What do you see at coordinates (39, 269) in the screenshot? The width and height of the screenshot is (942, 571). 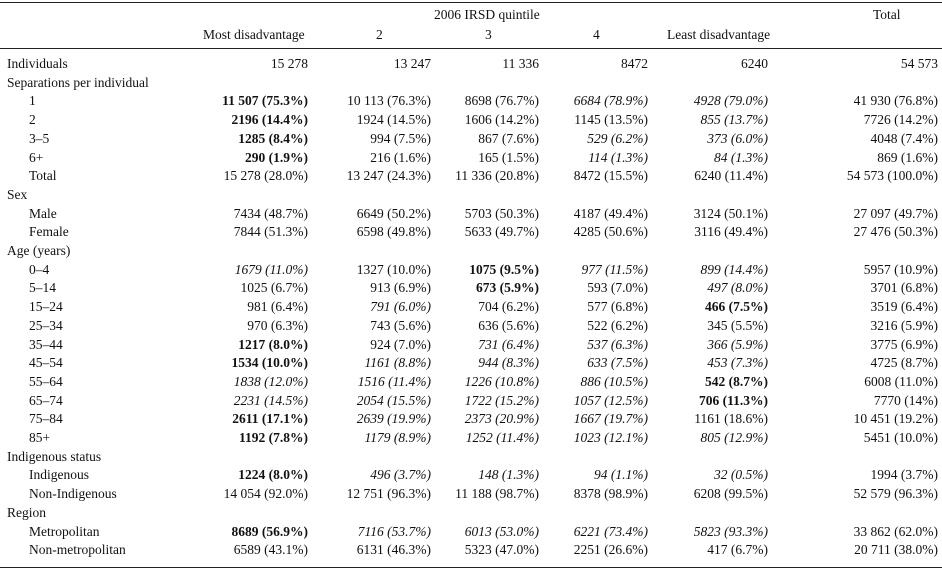 I see `row-label: 0–4` at bounding box center [39, 269].